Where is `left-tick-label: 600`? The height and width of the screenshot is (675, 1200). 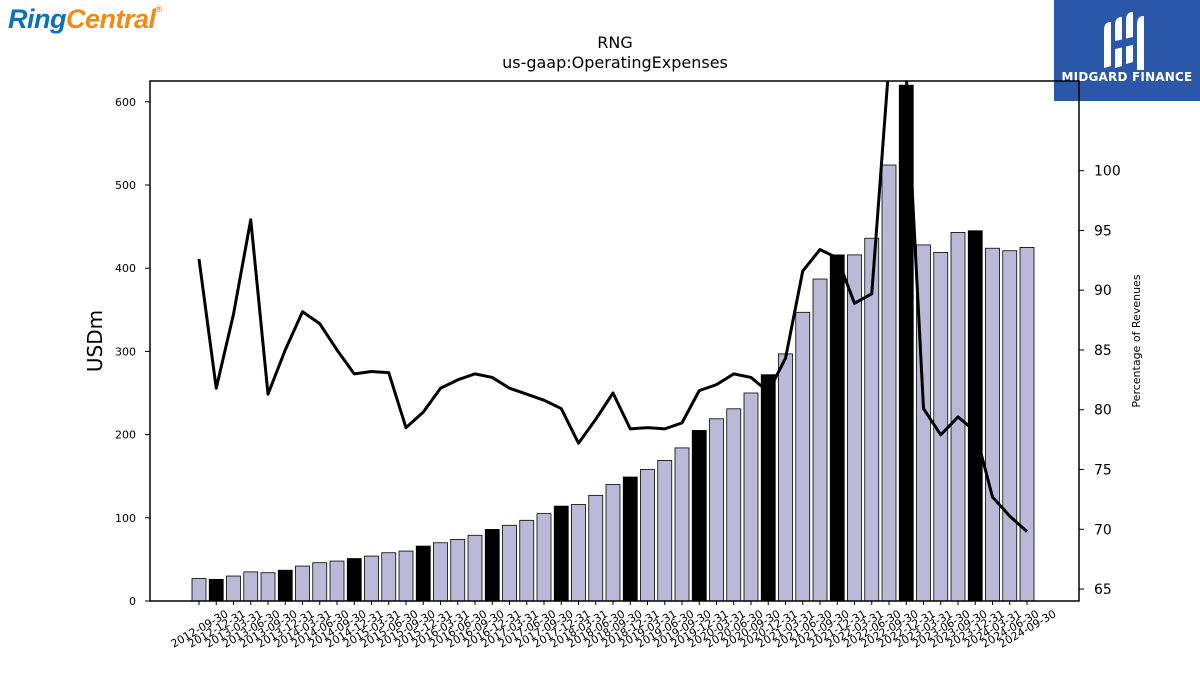
left-tick-label: 600 is located at coordinates (125, 102).